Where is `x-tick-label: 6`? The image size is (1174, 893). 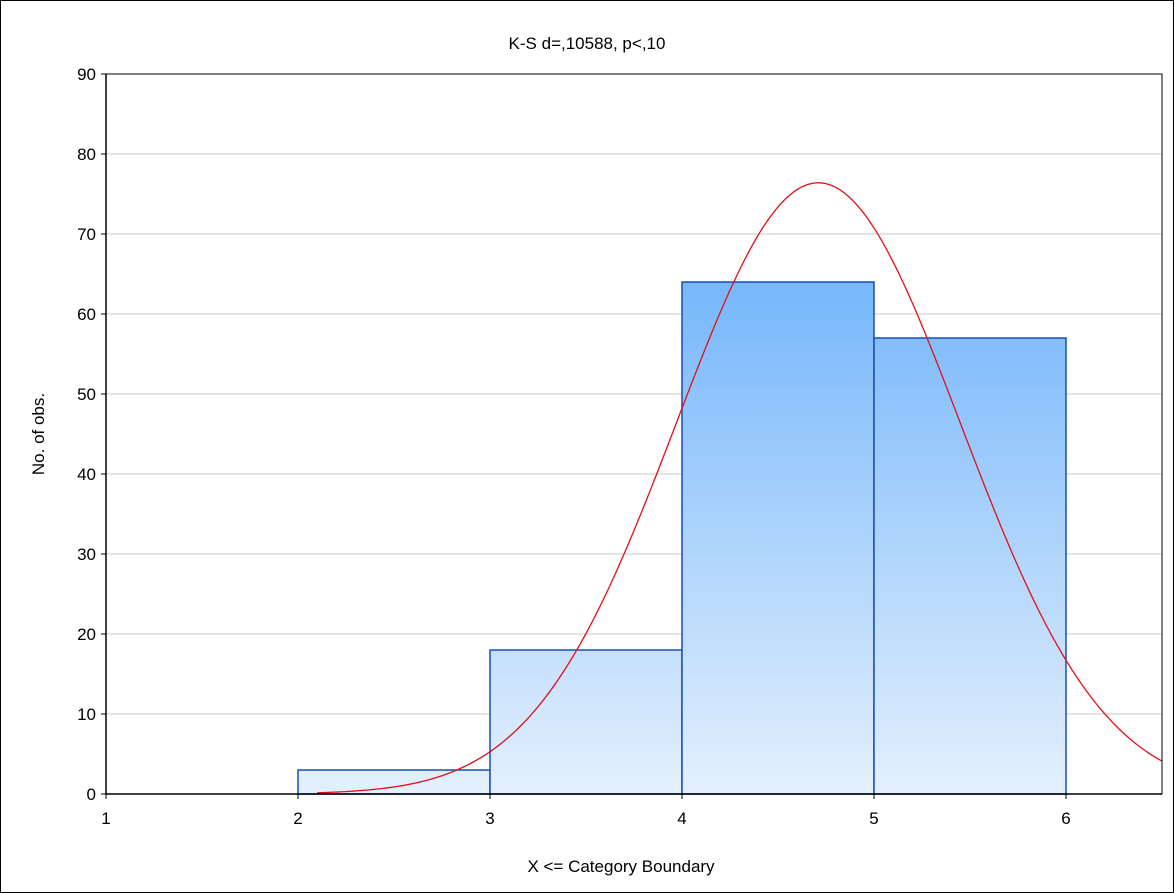 x-tick-label: 6 is located at coordinates (1065, 818).